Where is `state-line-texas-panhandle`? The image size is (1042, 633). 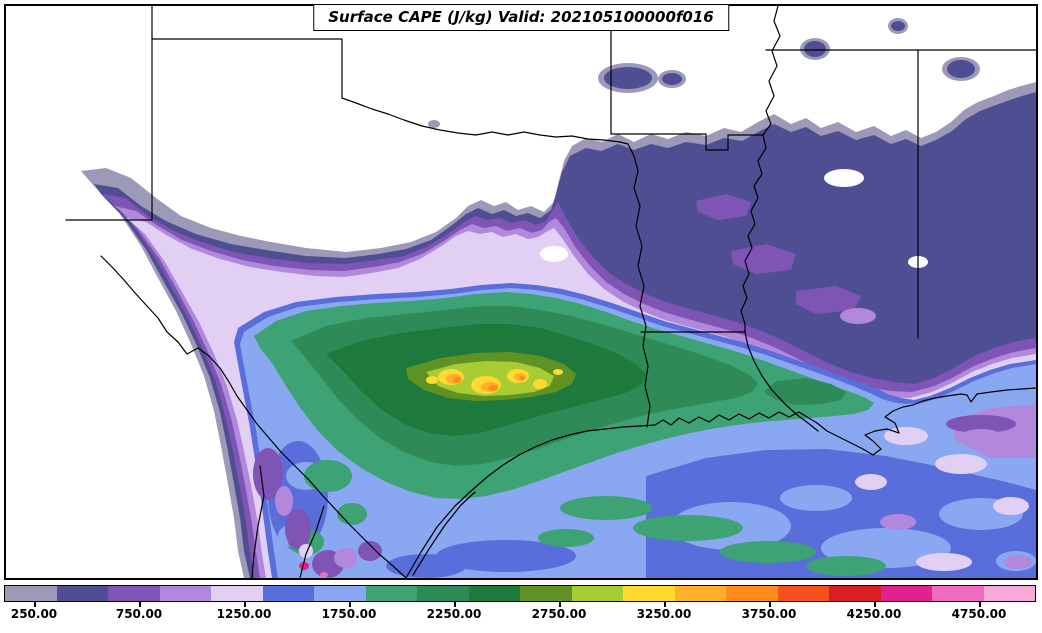 state-line-texas-panhandle is located at coordinates (247, 68).